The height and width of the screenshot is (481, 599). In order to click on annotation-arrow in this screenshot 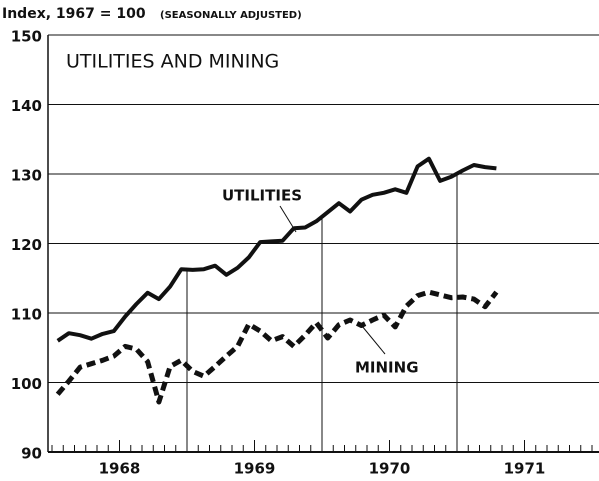, I will do `click(373, 340)`.